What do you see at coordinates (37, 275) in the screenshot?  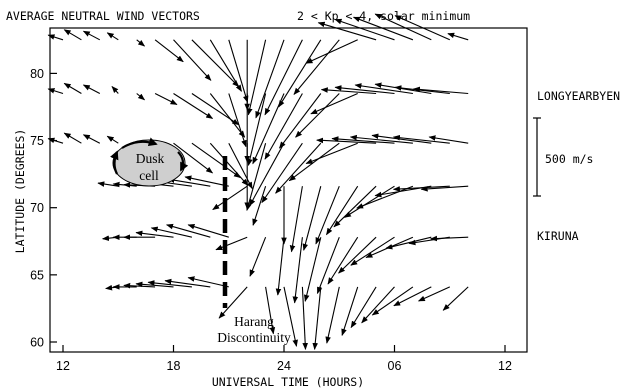 I see `y-tick-label: 65` at bounding box center [37, 275].